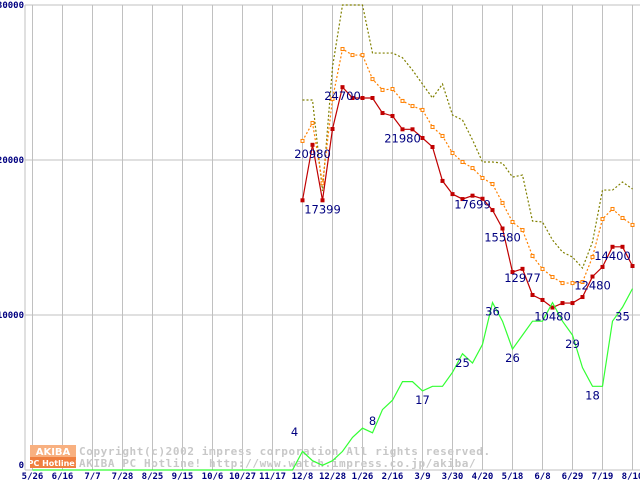  What do you see at coordinates (453, 476) in the screenshot?
I see `x-tick-label: 3/30` at bounding box center [453, 476].